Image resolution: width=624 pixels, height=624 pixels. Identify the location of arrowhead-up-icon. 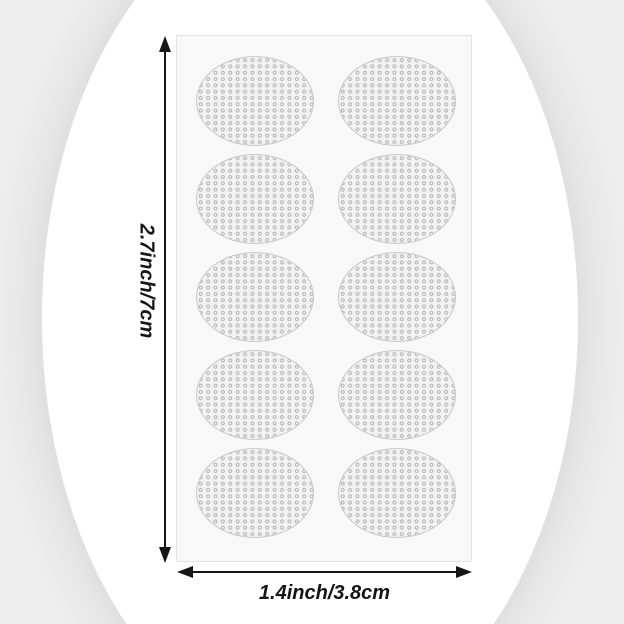
(165, 44).